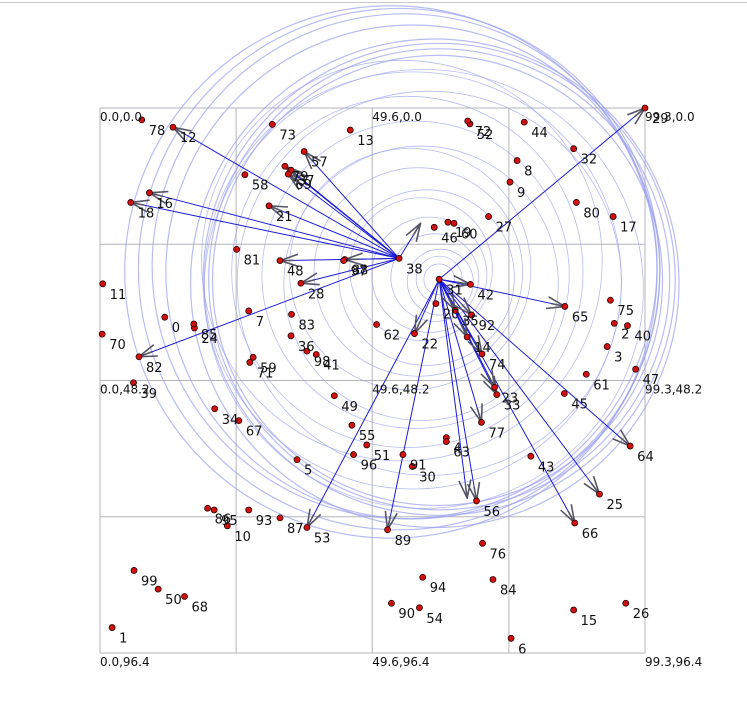  Describe the element at coordinates (260, 186) in the screenshot. I see `point-label-58: 58` at that location.